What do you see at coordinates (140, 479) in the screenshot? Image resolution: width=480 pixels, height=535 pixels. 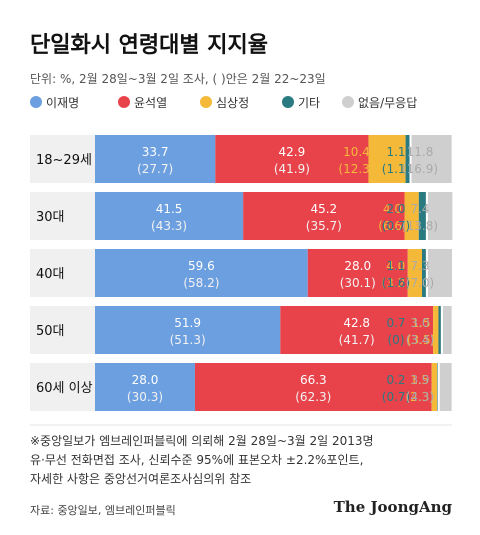 I see `note-line-3: 자세한 사항은 중앙선거여론조사심의위 참조` at bounding box center [140, 479].